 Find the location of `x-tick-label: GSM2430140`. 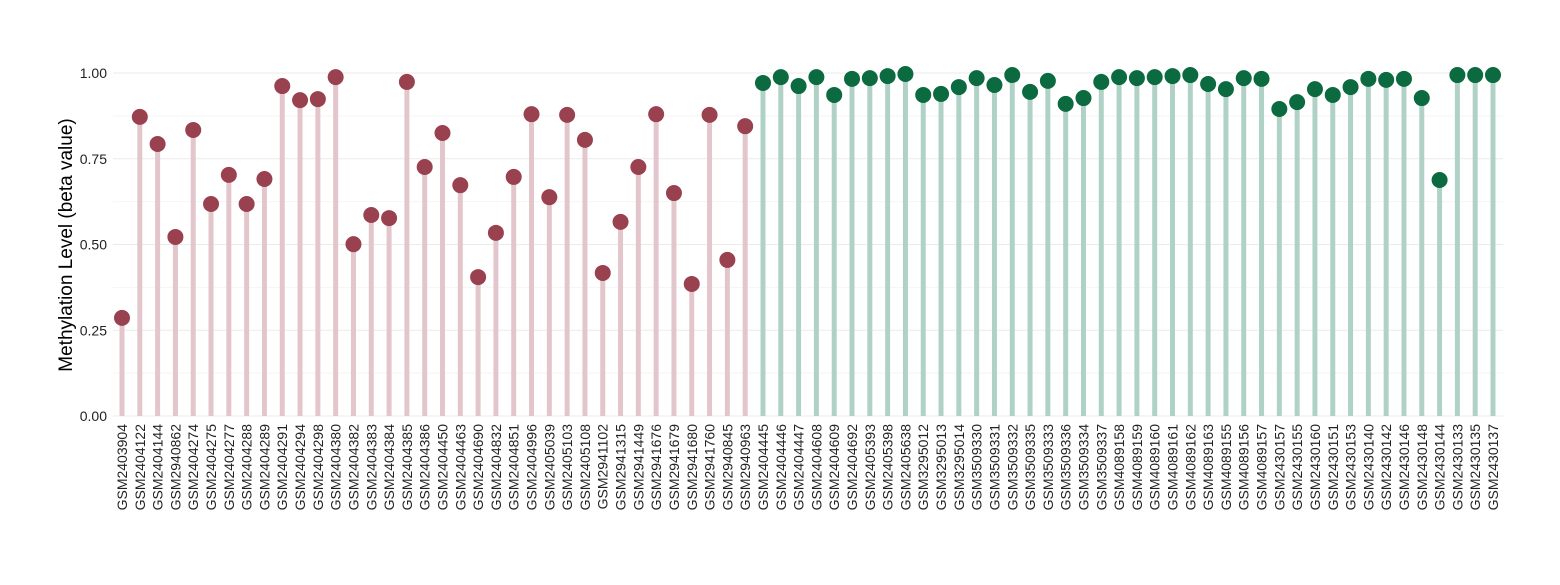

x-tick-label: GSM2430140 is located at coordinates (1368, 467).